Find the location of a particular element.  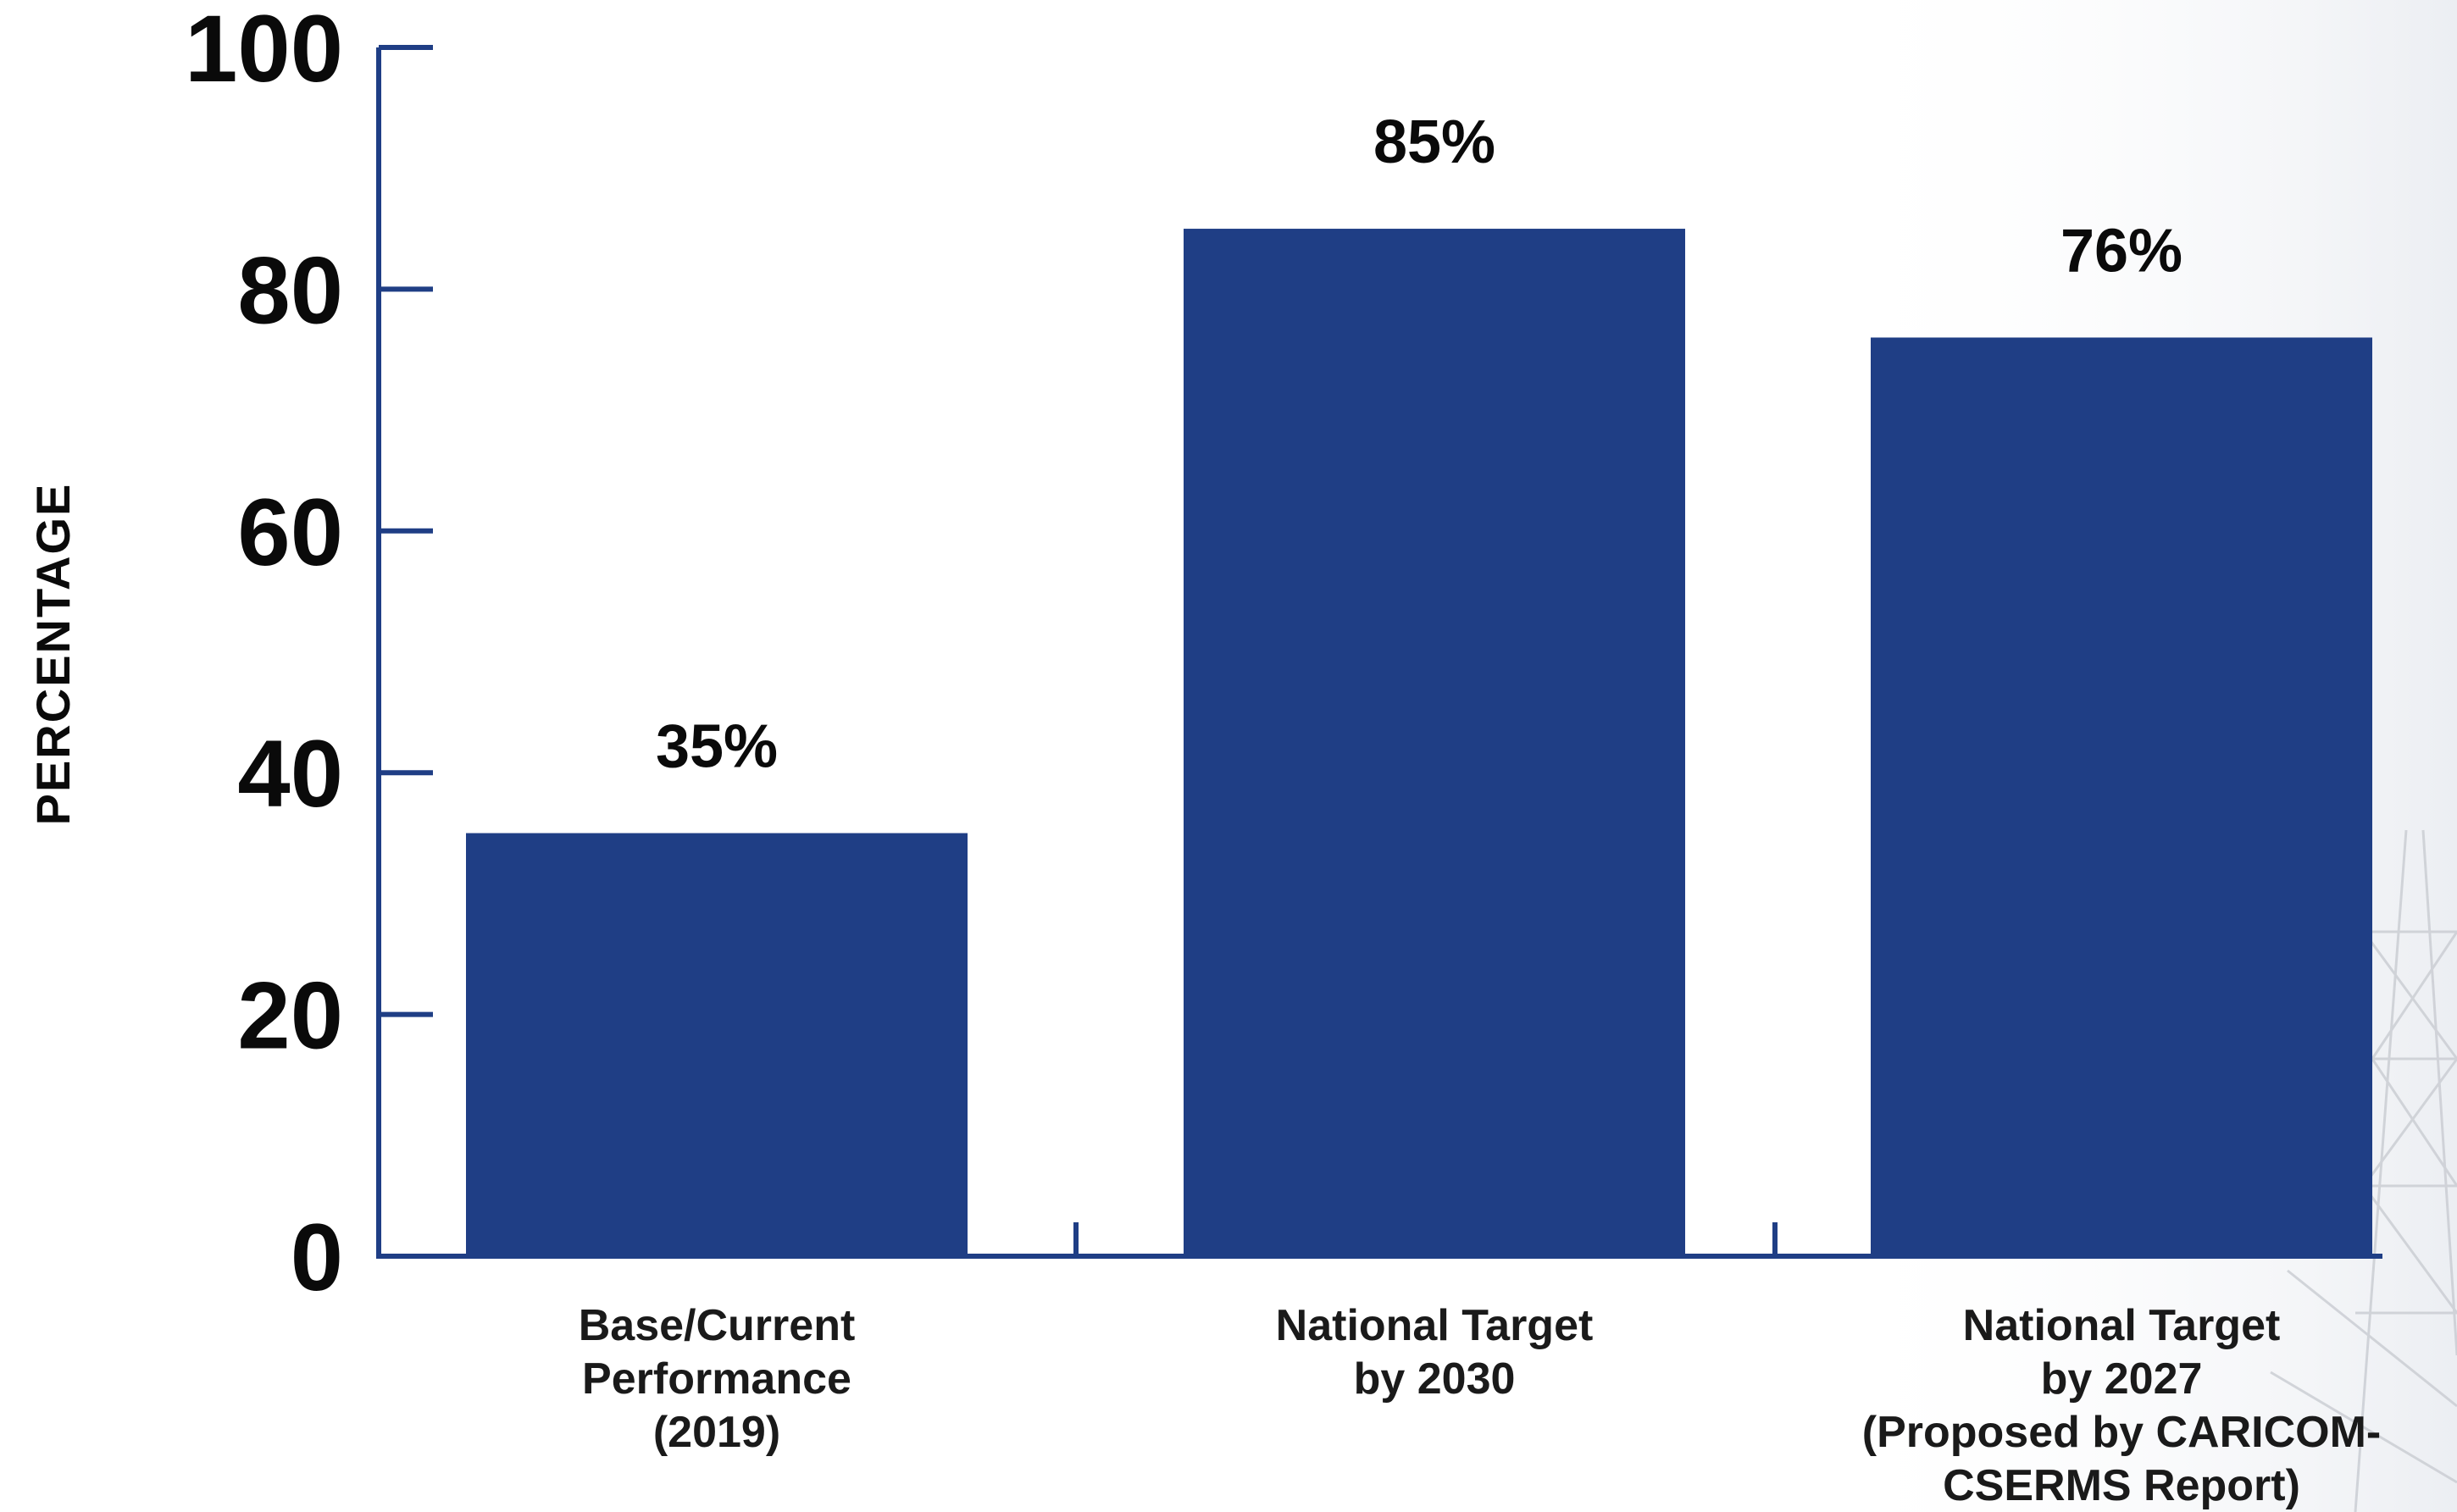

category-label-1: Base/Current Performance (2019) is located at coordinates (717, 1379).